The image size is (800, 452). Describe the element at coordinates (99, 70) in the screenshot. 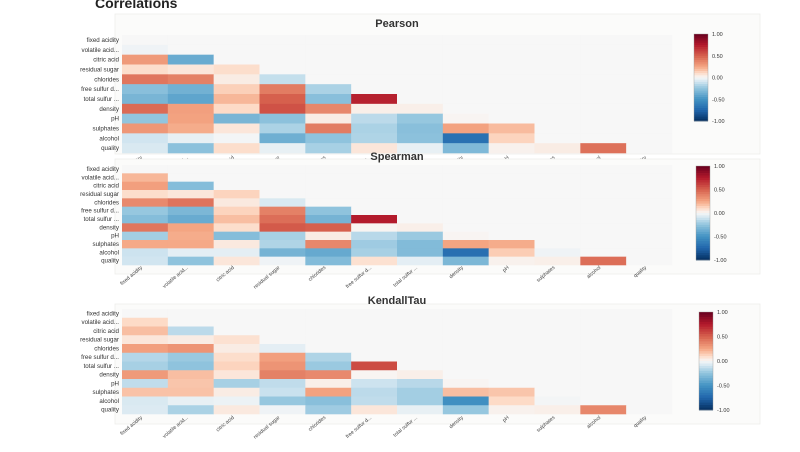

I see `y-tick-label: residual sugar` at that location.